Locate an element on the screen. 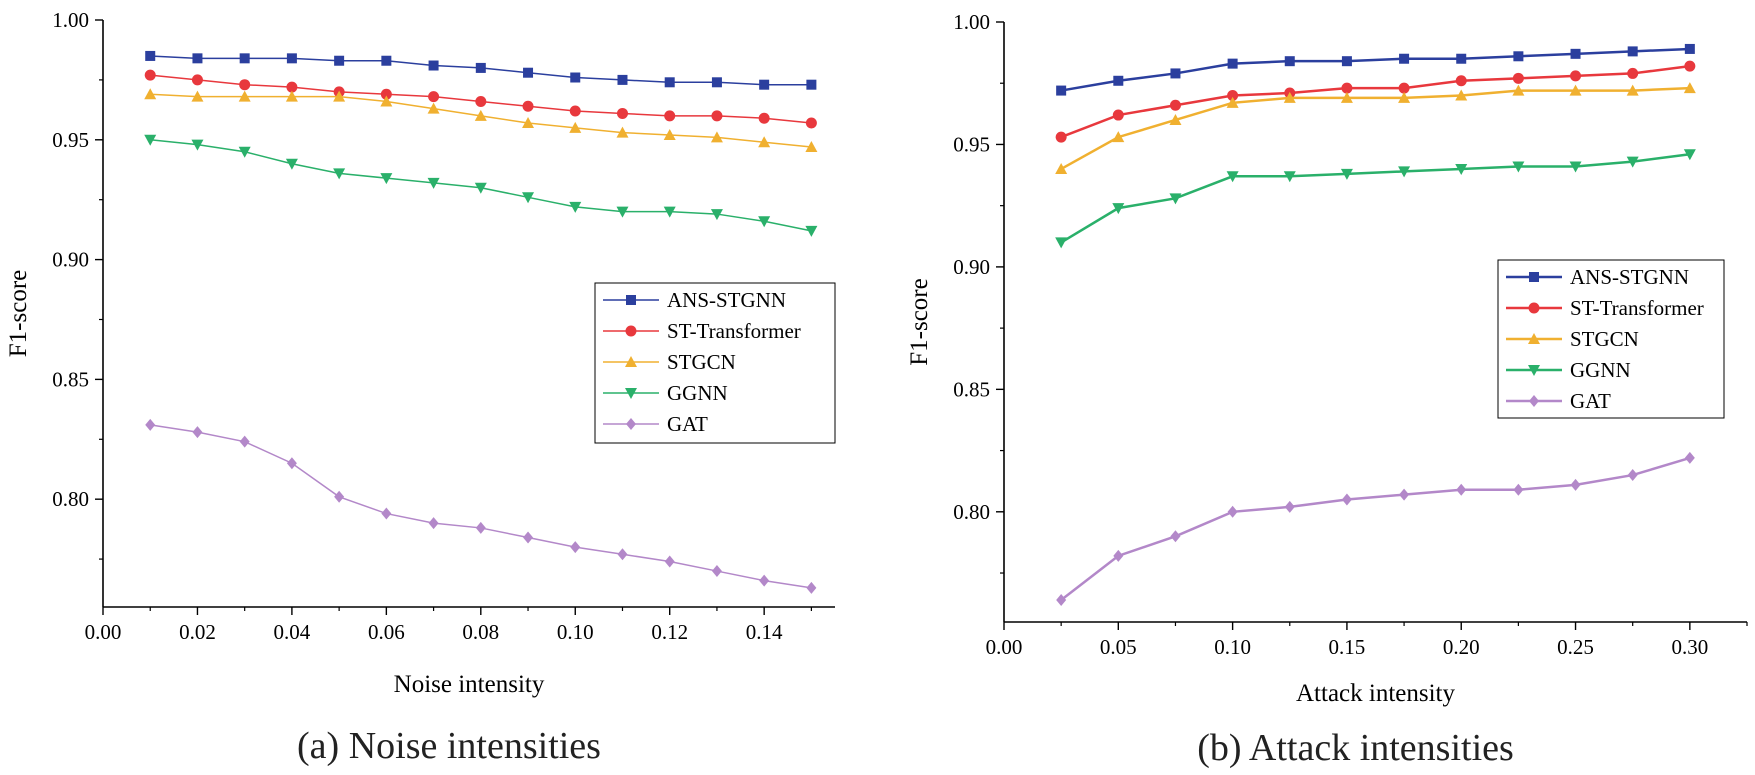 This screenshot has height=775, width=1755. series-line-stgcn is located at coordinates (1375, 128).